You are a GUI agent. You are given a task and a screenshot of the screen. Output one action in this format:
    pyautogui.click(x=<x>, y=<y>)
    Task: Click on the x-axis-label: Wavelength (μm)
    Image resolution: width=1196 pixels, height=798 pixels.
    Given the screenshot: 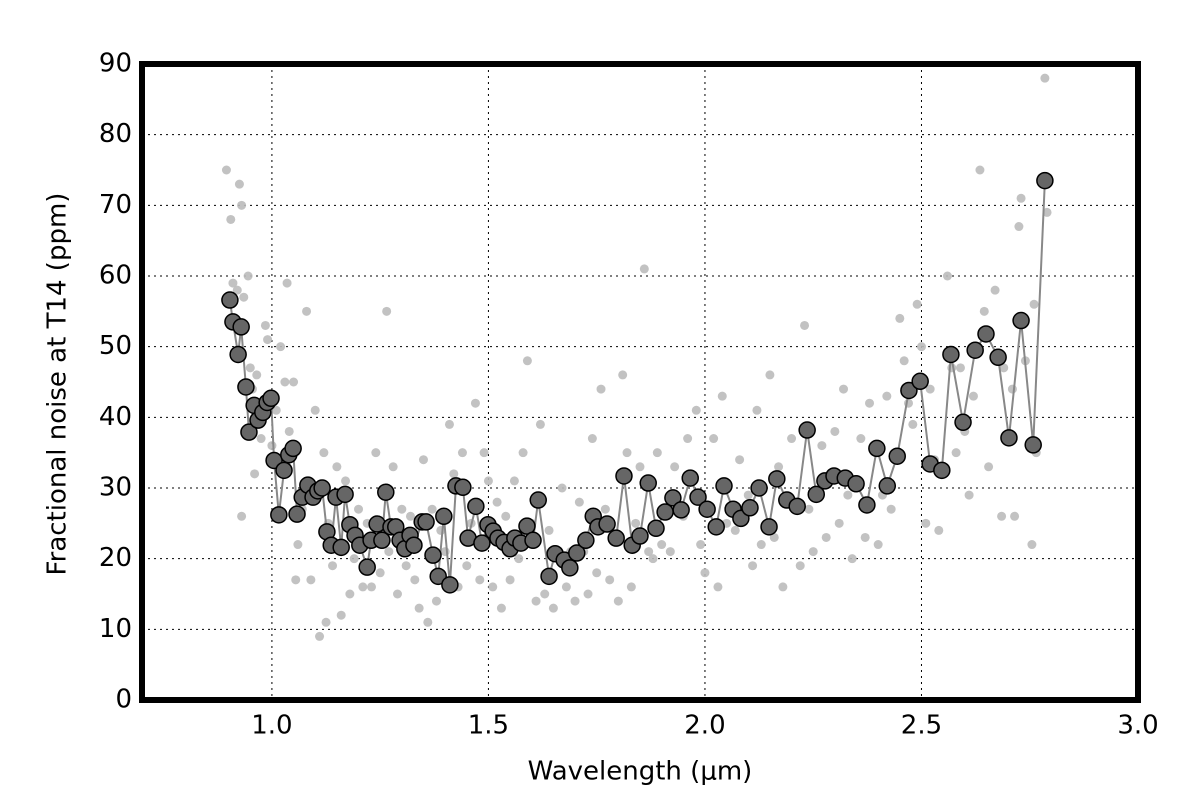 What is the action you would take?
    pyautogui.click(x=640, y=772)
    